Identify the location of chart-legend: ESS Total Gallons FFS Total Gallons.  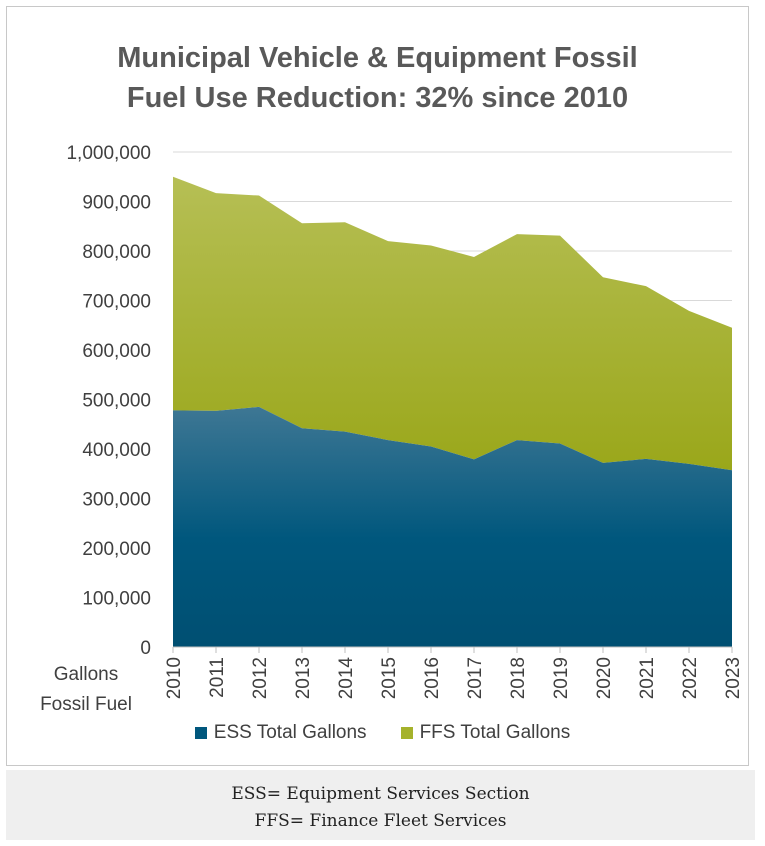
(382, 733).